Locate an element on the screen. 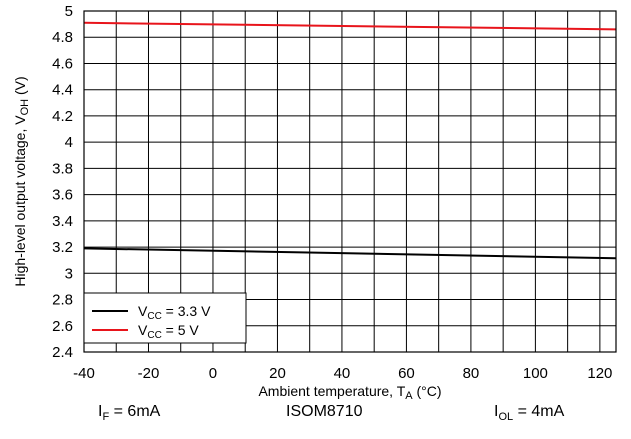 The height and width of the screenshot is (439, 631). legend-label-vcc-3v3: VCC = 3.3 V is located at coordinates (174, 312).